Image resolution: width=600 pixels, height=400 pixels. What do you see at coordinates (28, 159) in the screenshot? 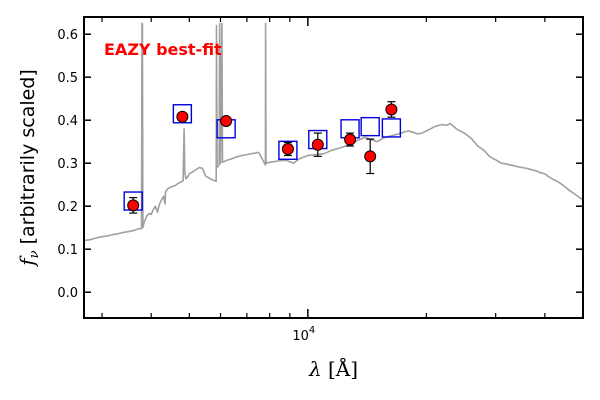
I see `y-axis-unit: [arbitrarily scaled]` at bounding box center [28, 159].